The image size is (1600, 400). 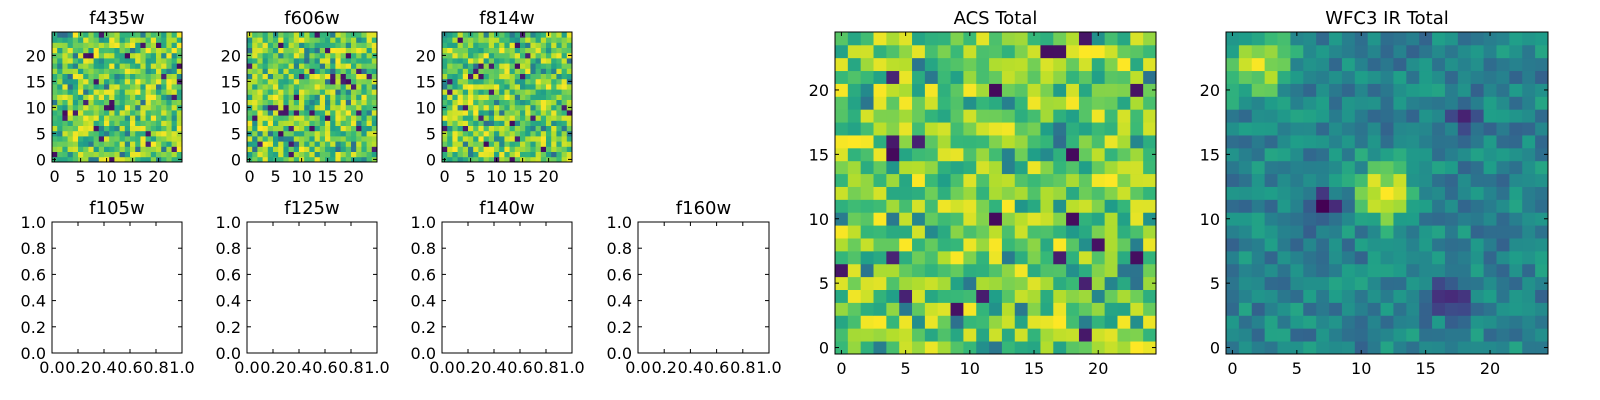 What do you see at coordinates (1210, 154) in the screenshot?
I see `y-tick-label: 15` at bounding box center [1210, 154].